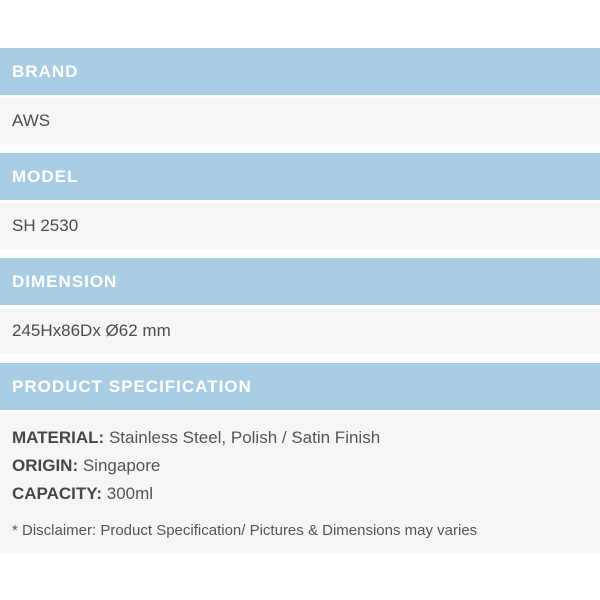  What do you see at coordinates (132, 386) in the screenshot?
I see `product-specification-header-label: PRODUCT SPECIFICATION` at bounding box center [132, 386].